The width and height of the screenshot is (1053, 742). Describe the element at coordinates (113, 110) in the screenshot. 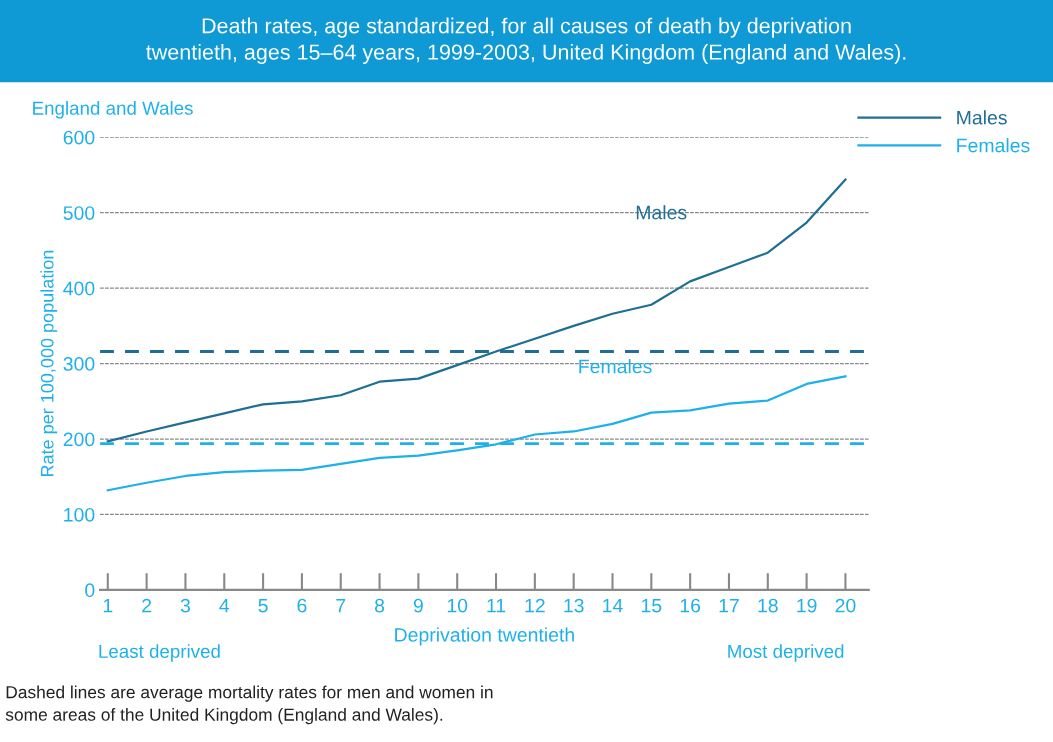

I see `chart-subtitle: England and Wales` at that location.